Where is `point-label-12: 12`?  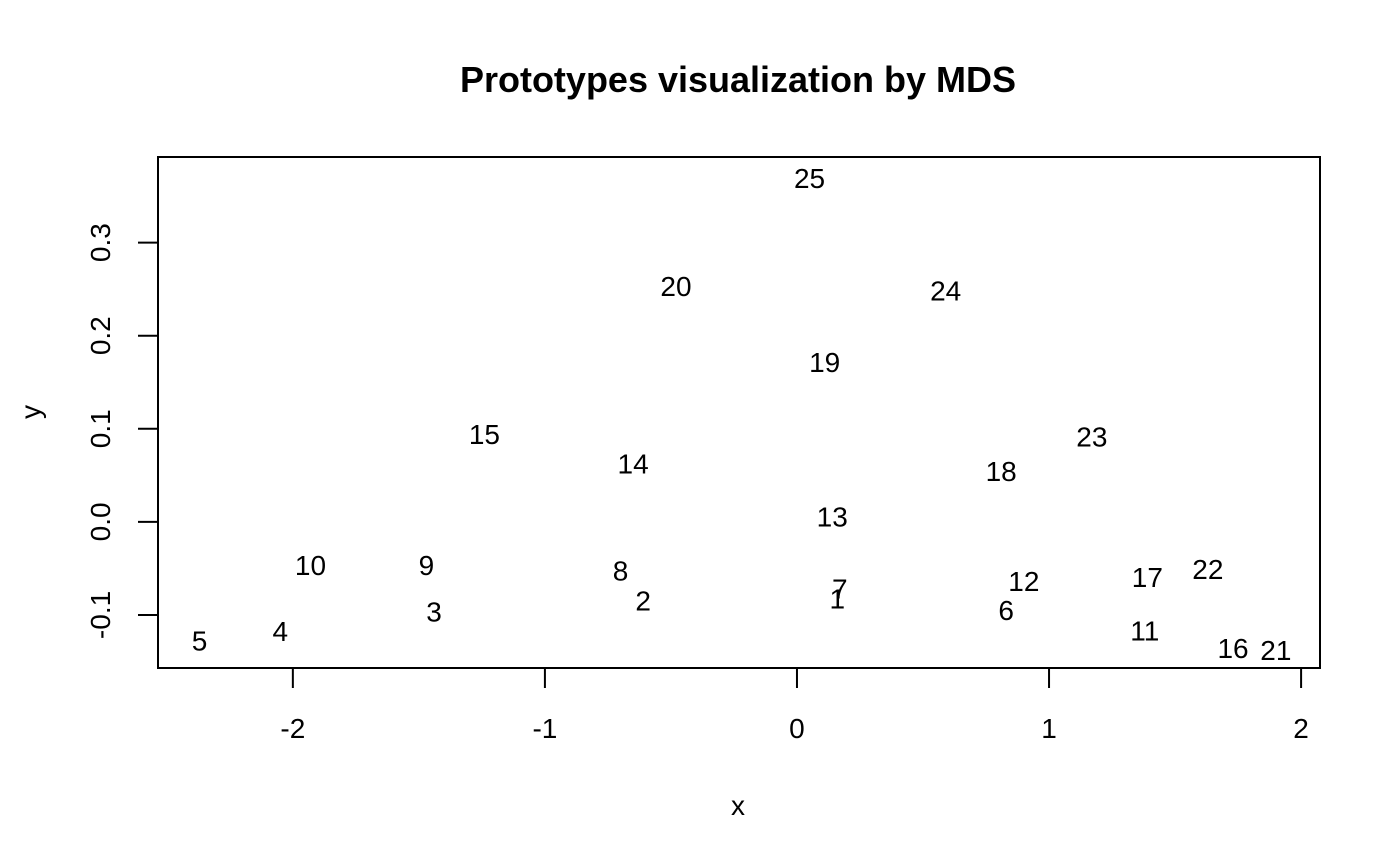
point-label-12: 12 is located at coordinates (1023, 581).